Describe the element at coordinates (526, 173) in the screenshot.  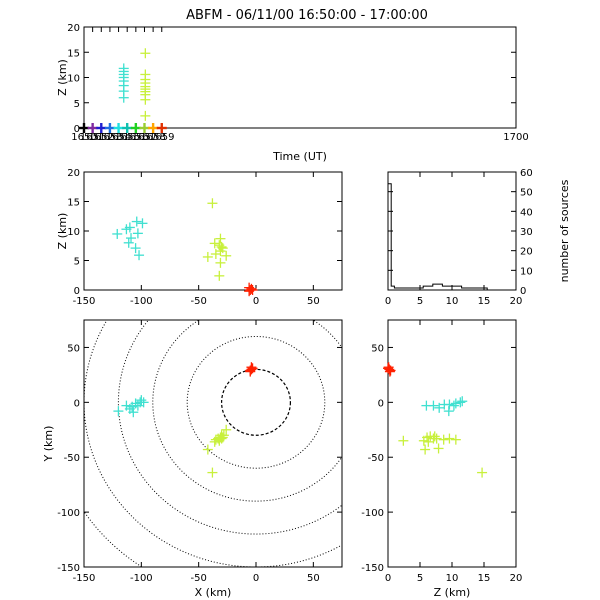
I see `y-tick-label: 60` at that location.